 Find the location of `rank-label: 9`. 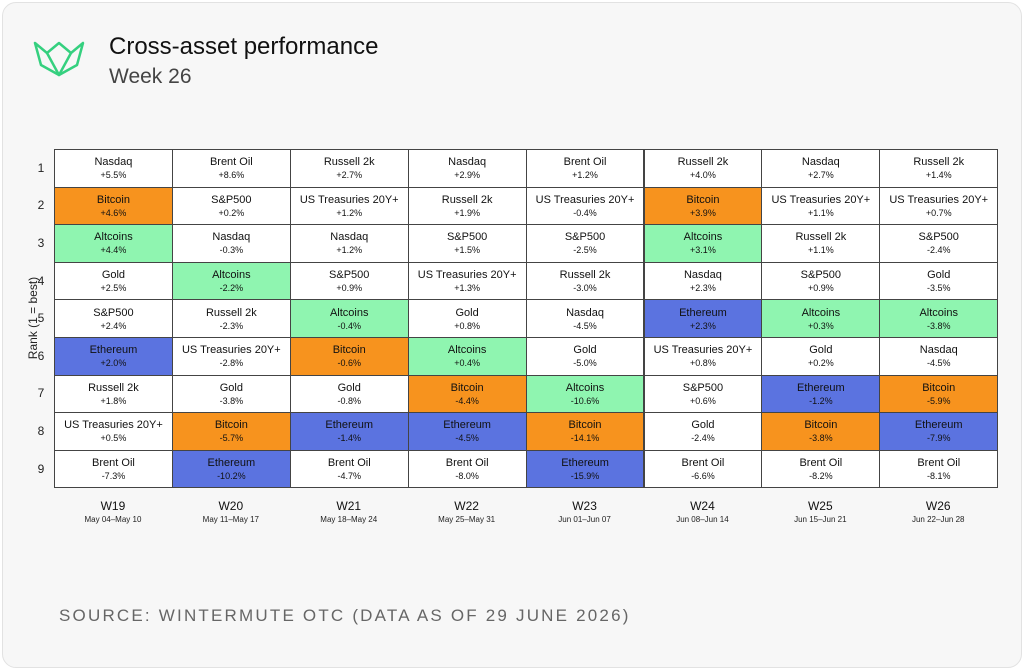

rank-label: 9 is located at coordinates (41, 468).